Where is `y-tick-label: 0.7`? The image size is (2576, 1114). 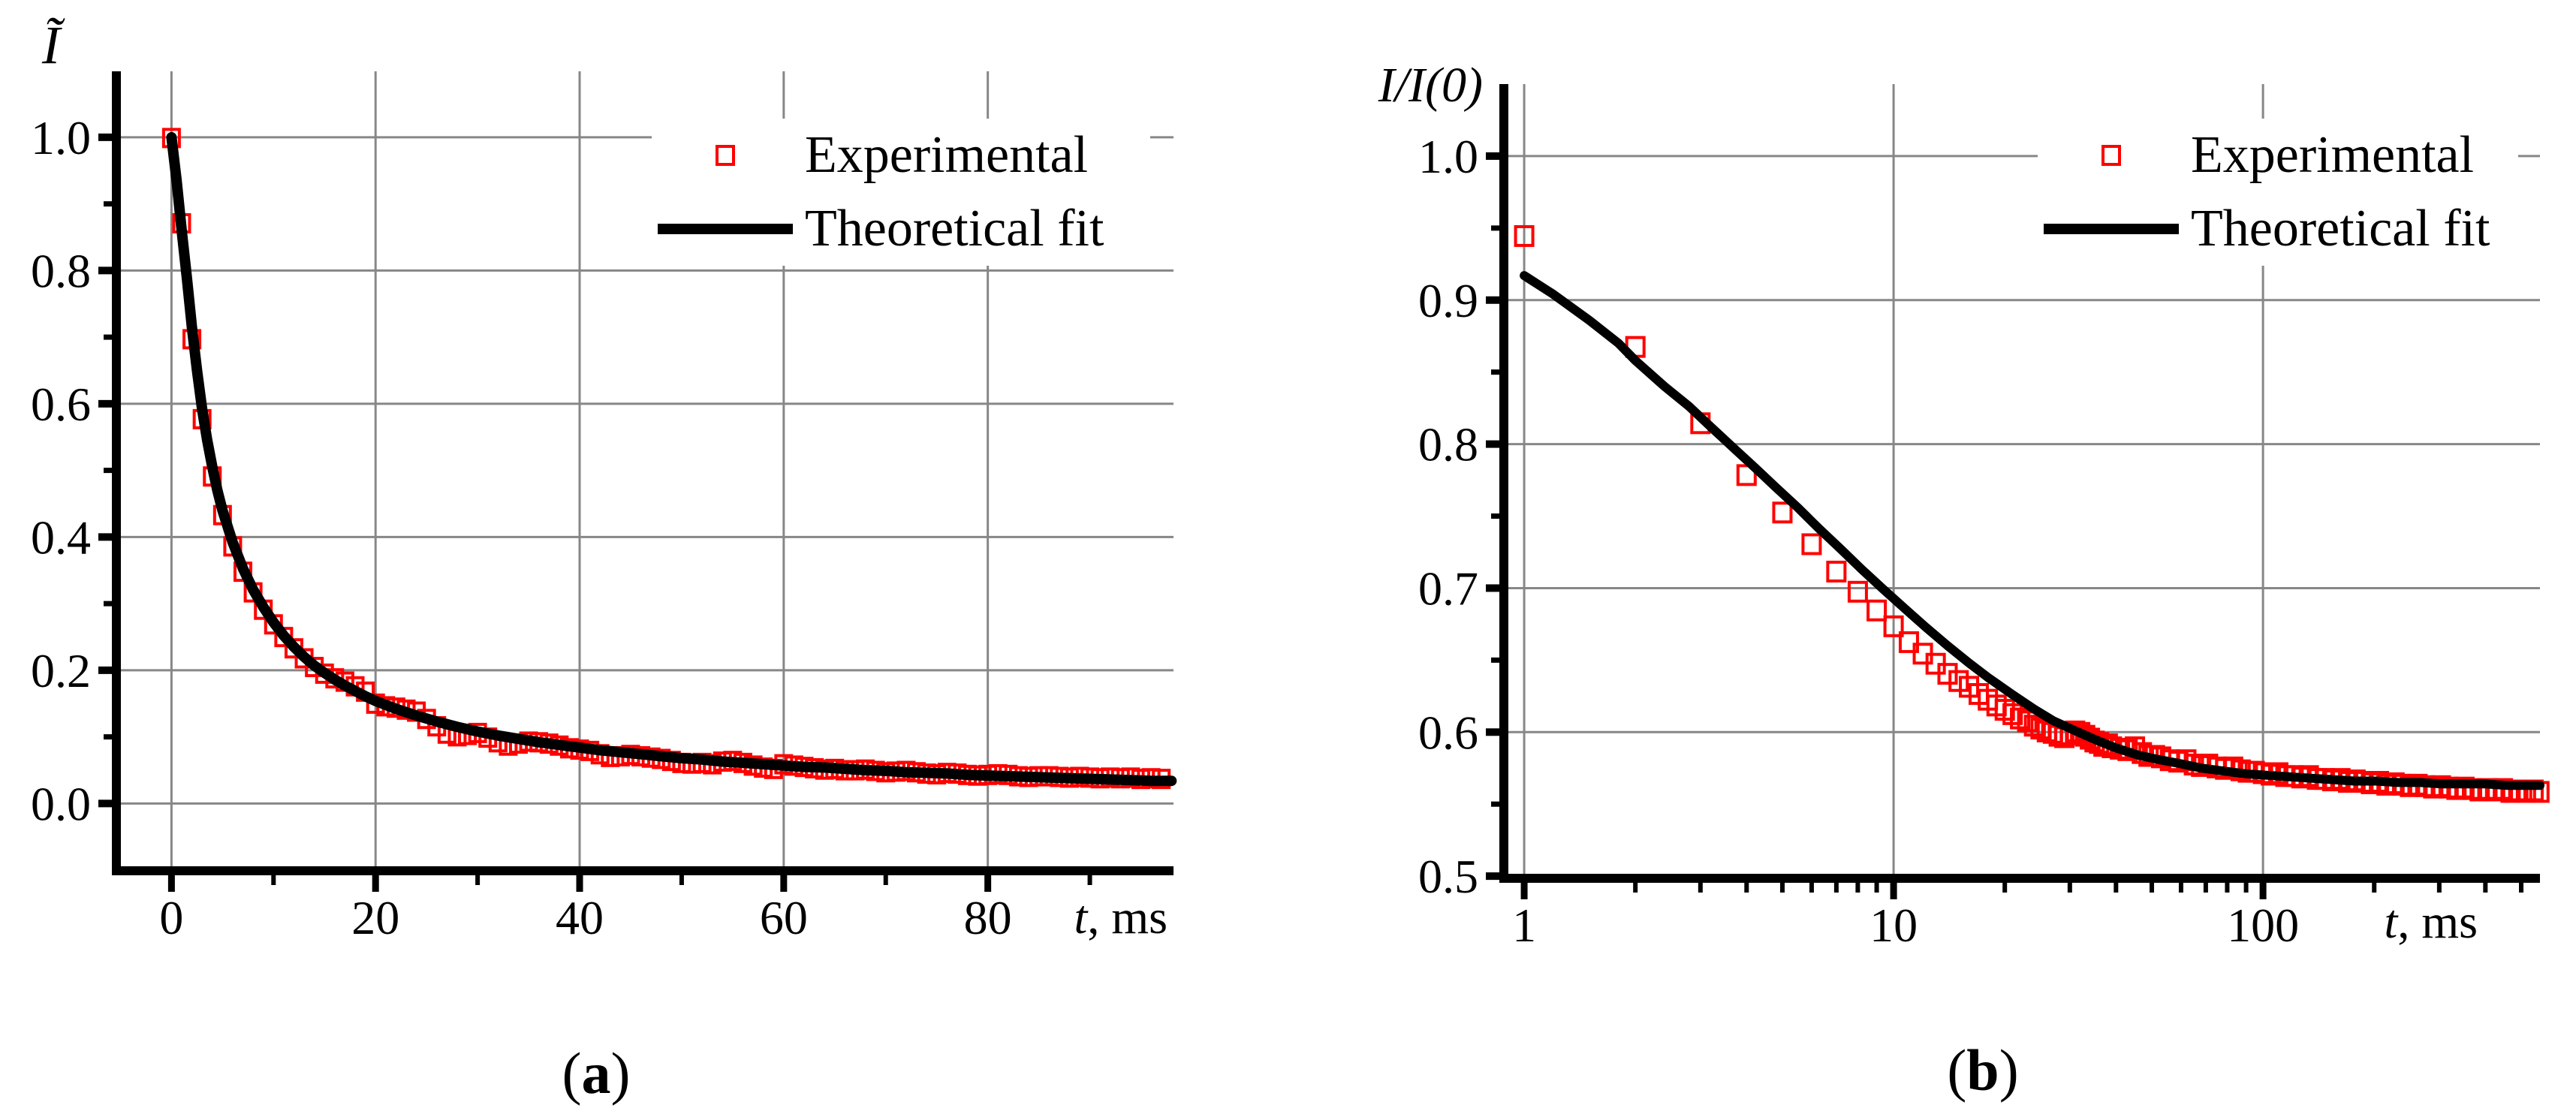
y-tick-label: 0.7 is located at coordinates (1448, 588).